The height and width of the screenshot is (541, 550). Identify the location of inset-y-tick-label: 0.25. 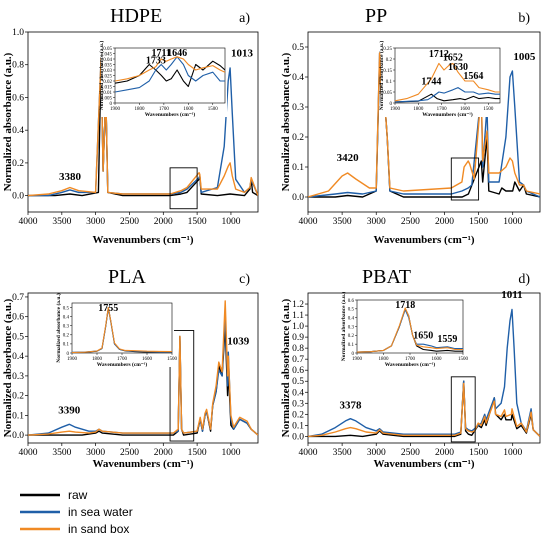
(387, 49).